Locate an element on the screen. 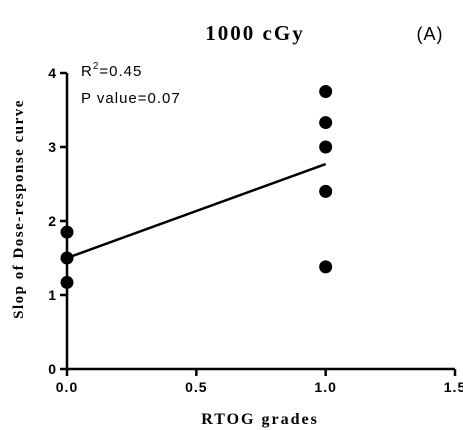 The width and height of the screenshot is (463, 430). x-axis-label: RTOG grades is located at coordinates (260, 419).